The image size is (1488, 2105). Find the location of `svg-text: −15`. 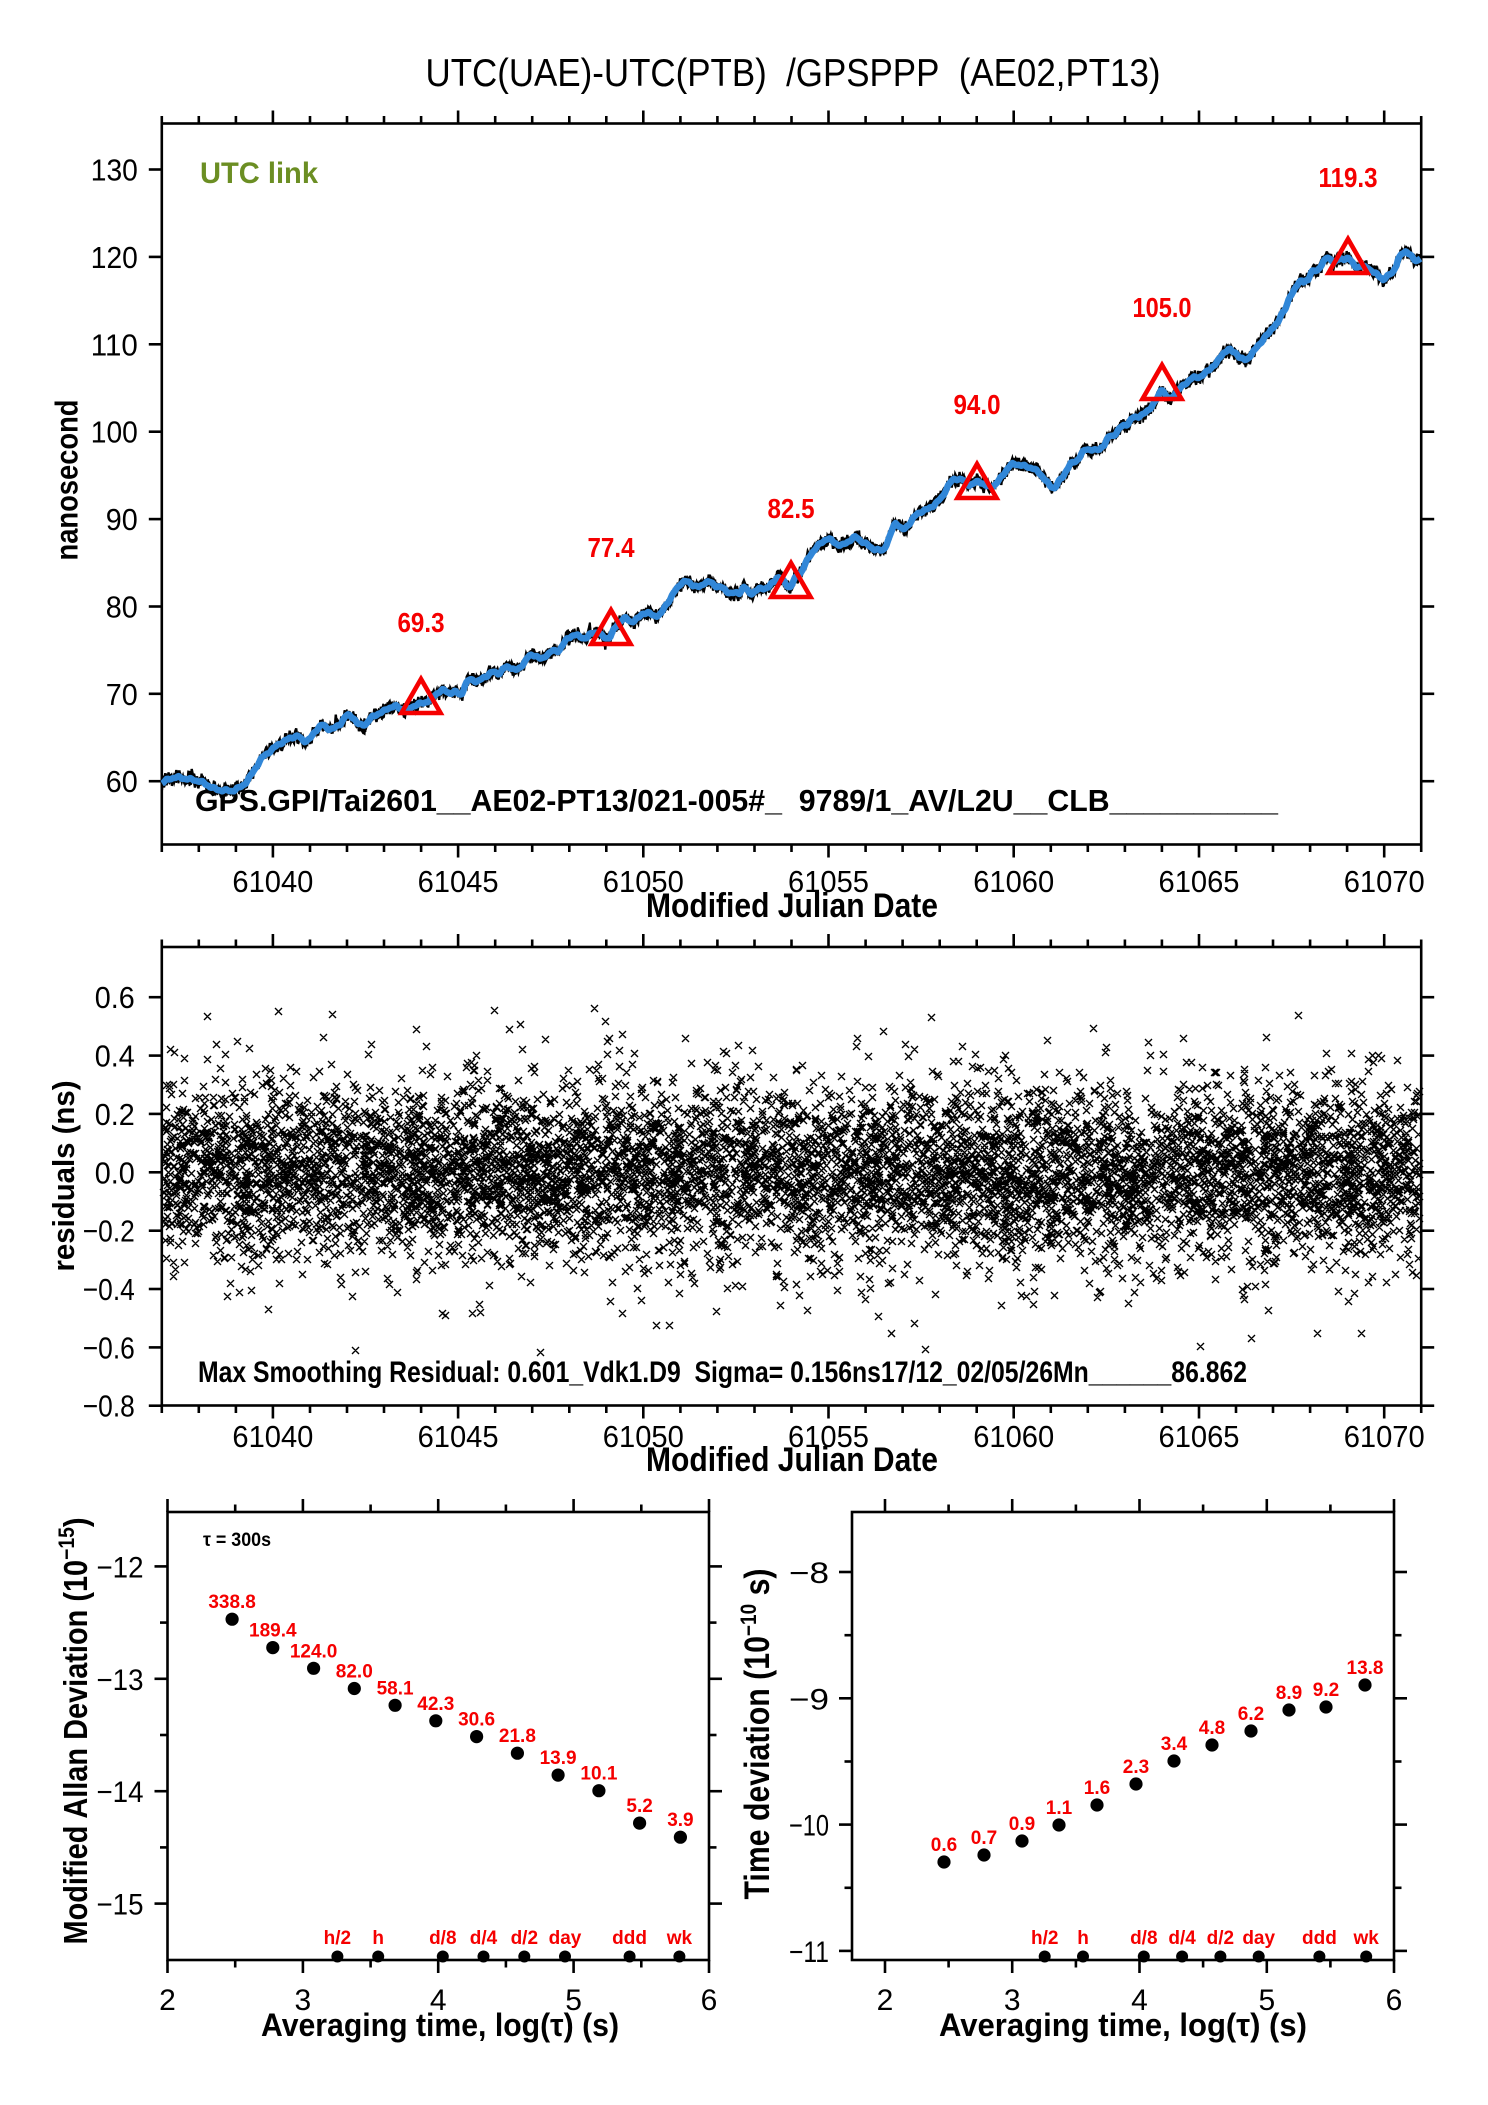

svg-text: −15 is located at coordinates (120, 1905).